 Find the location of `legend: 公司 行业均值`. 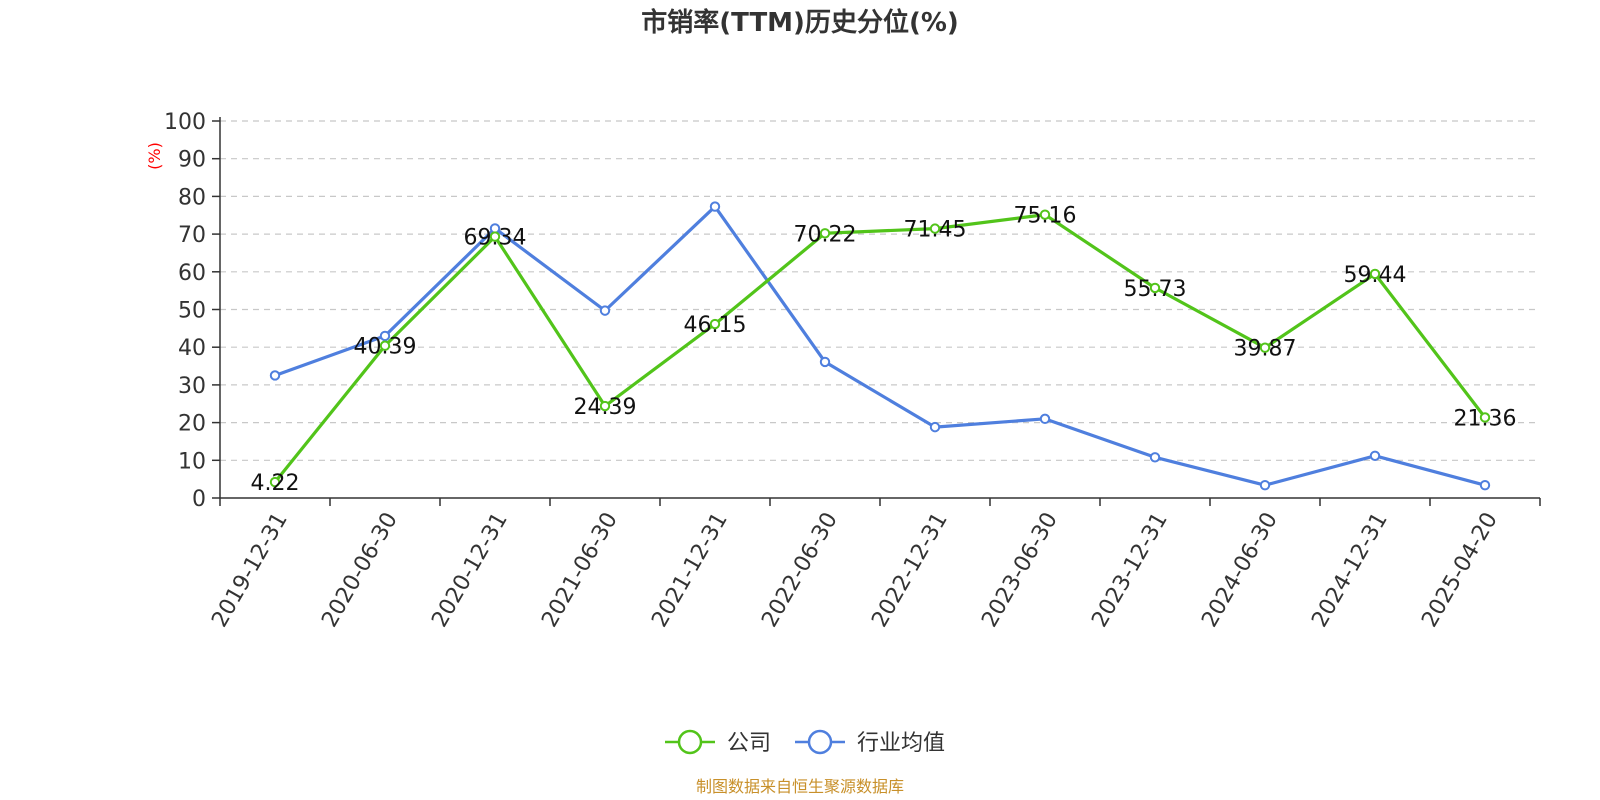

legend: 公司 行业均值 is located at coordinates (805, 742).